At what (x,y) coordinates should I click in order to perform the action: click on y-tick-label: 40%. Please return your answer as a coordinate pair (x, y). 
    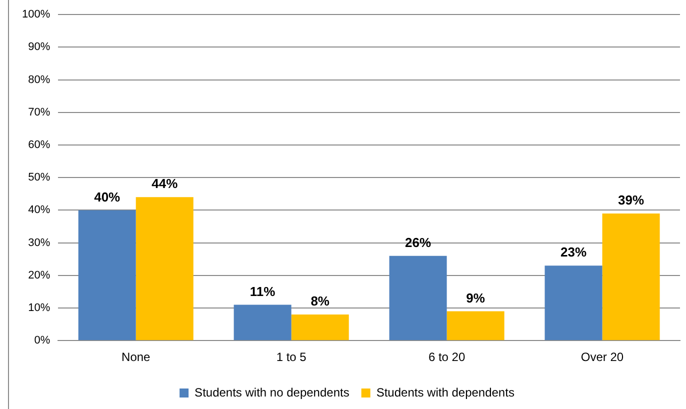
    Looking at the image, I should click on (39, 210).